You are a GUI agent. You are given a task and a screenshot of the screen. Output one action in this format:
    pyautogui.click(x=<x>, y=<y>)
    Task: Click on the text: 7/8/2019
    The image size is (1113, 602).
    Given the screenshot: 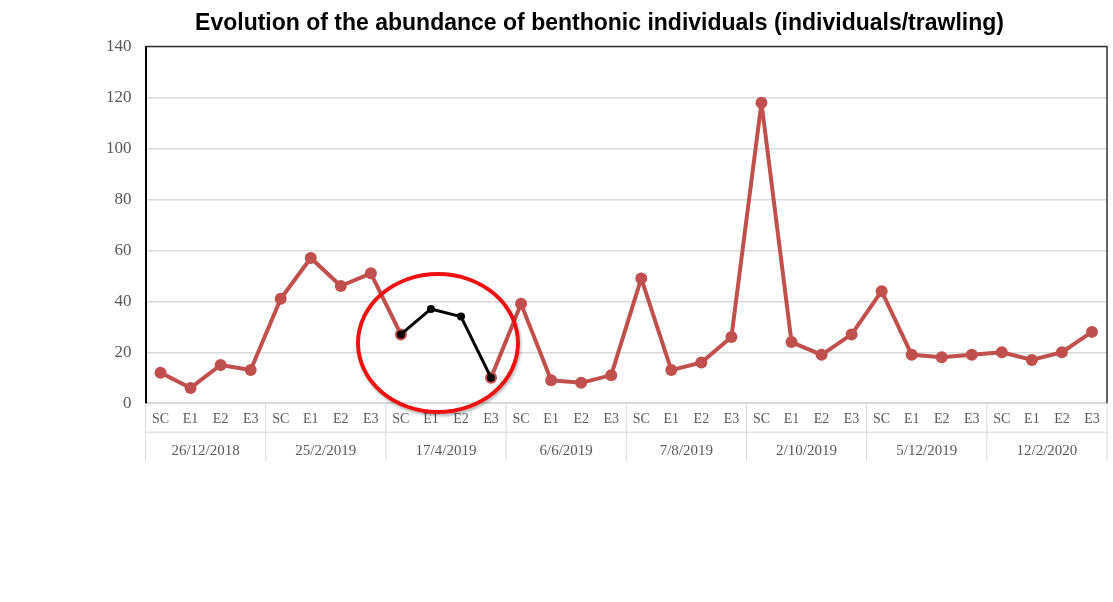 What is the action you would take?
    pyautogui.click(x=686, y=450)
    